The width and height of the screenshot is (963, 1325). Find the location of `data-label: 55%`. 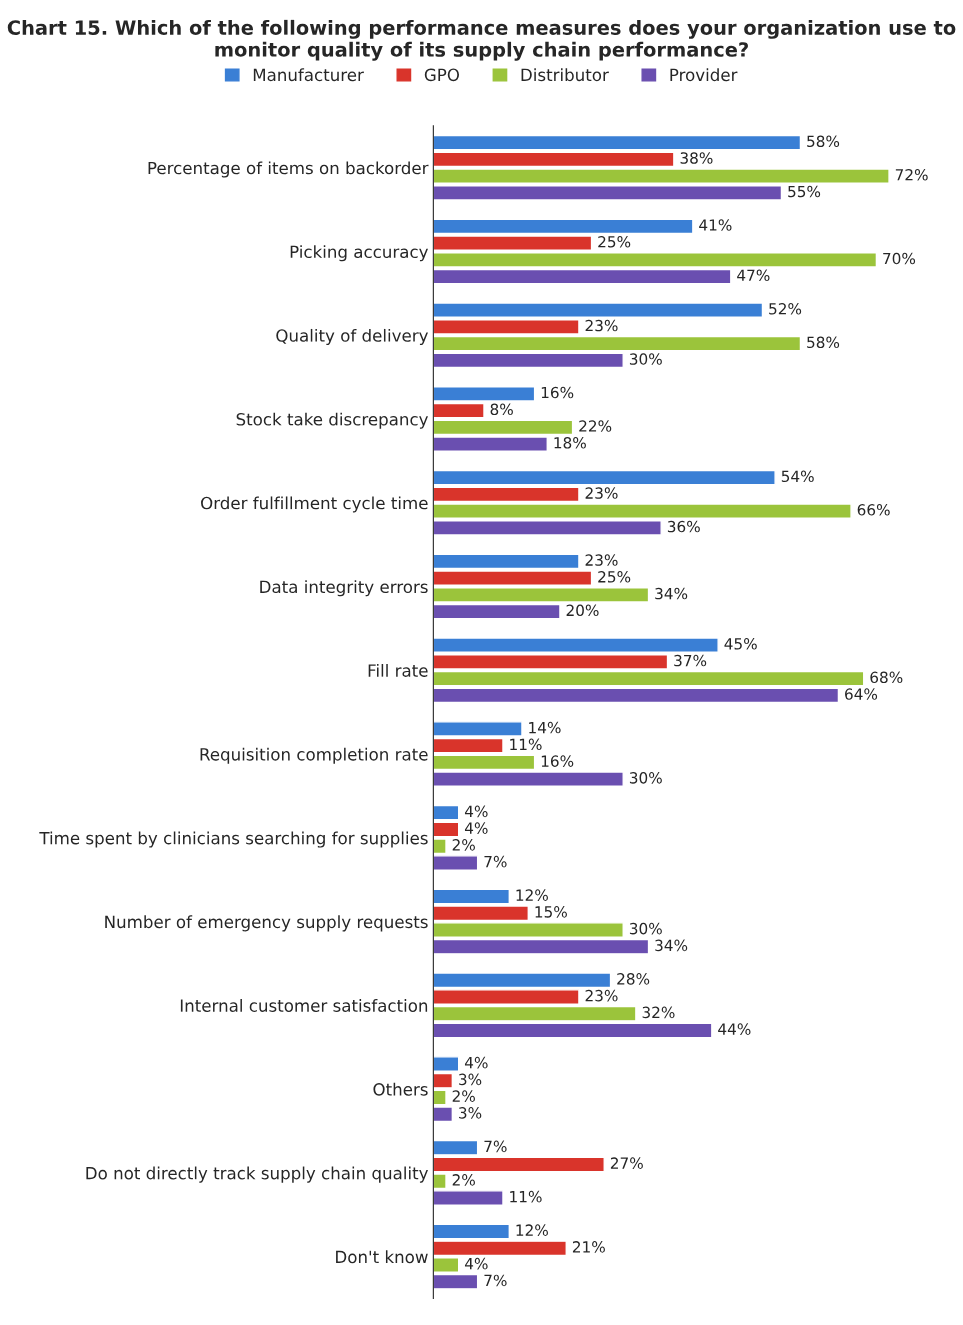

data-label: 55% is located at coordinates (804, 191).